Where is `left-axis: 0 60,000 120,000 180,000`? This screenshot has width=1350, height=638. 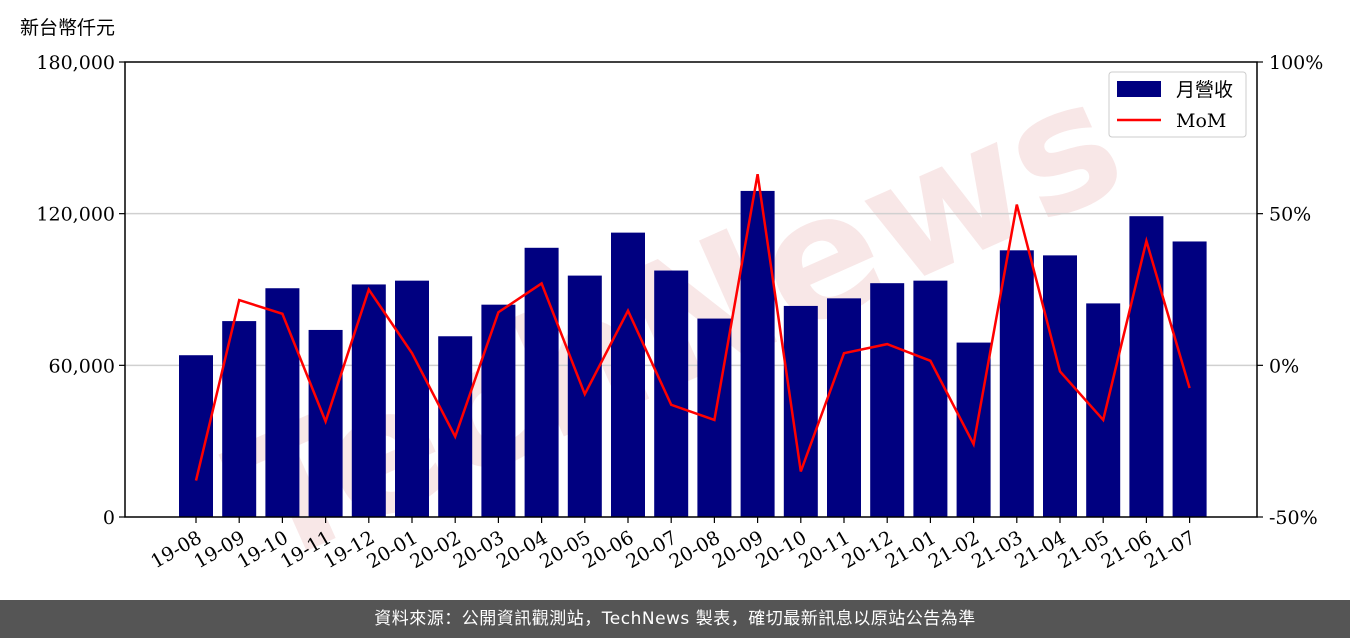 left-axis: 0 60,000 120,000 180,000 is located at coordinates (80, 290).